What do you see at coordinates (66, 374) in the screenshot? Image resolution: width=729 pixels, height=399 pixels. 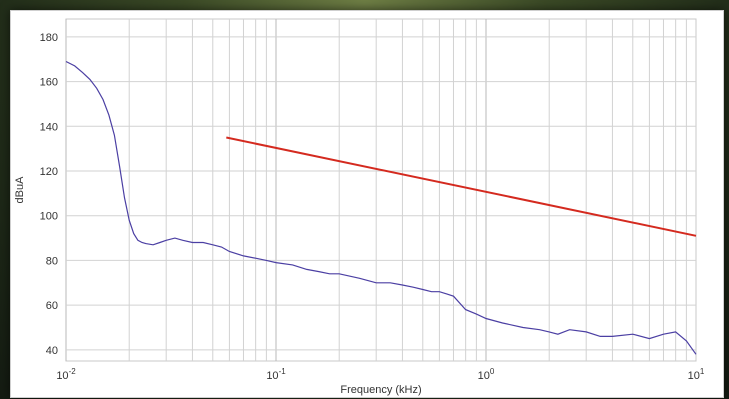 I see `x-tick-label: 10⁻²` at bounding box center [66, 374].